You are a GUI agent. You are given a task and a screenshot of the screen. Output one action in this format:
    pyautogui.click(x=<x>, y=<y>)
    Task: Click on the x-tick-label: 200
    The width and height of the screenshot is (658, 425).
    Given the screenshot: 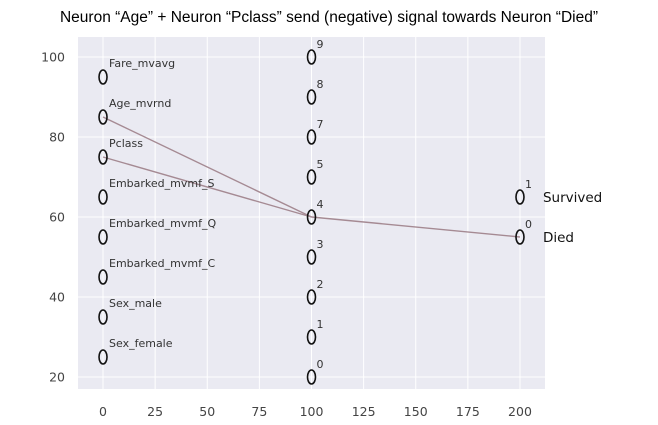 What is the action you would take?
    pyautogui.click(x=520, y=411)
    